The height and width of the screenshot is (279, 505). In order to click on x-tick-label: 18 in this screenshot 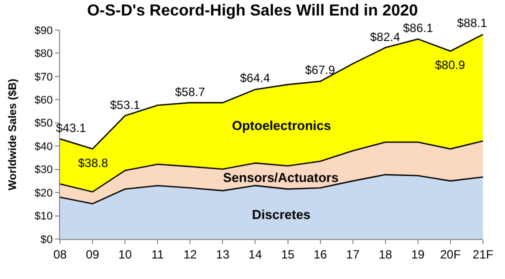, I will do `click(385, 254)`.